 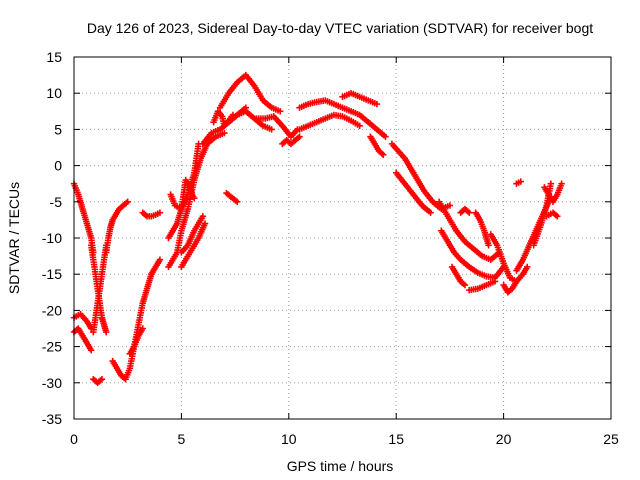 What do you see at coordinates (52, 238) in the screenshot?
I see `y-tick-label: -10` at bounding box center [52, 238].